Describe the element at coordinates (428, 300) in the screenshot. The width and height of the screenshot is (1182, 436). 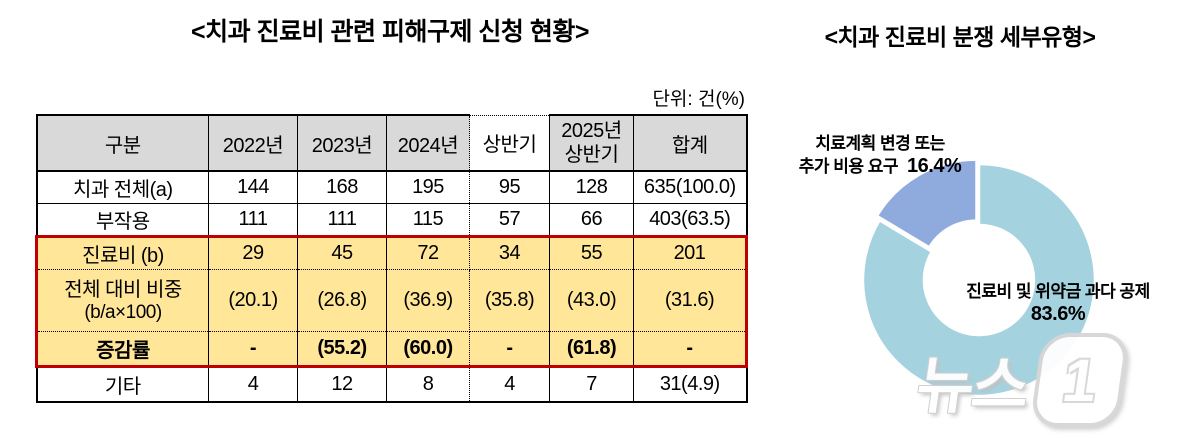
I see `table-cell: (36.9)` at that location.